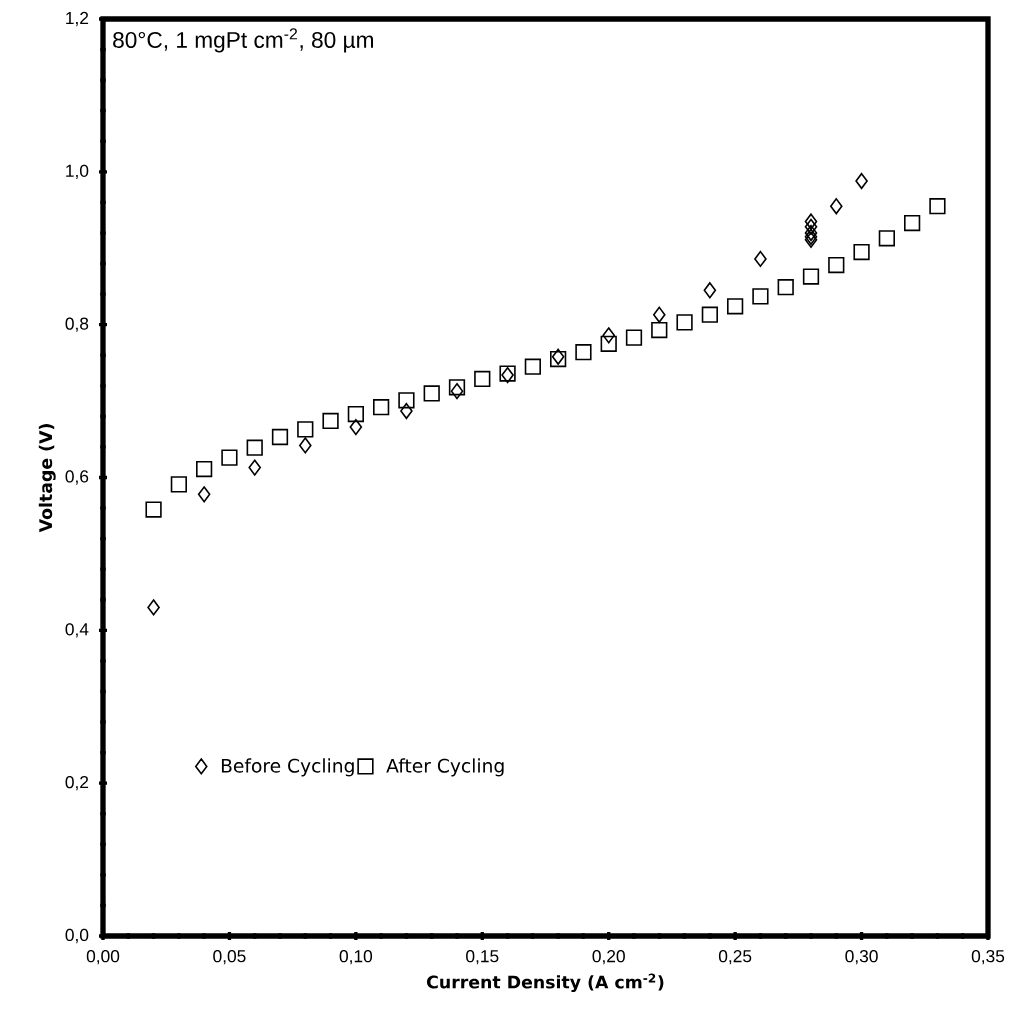 The height and width of the screenshot is (1025, 1012). What do you see at coordinates (545, 983) in the screenshot?
I see `text: Current Density (A cm$^{-2}$)` at bounding box center [545, 983].